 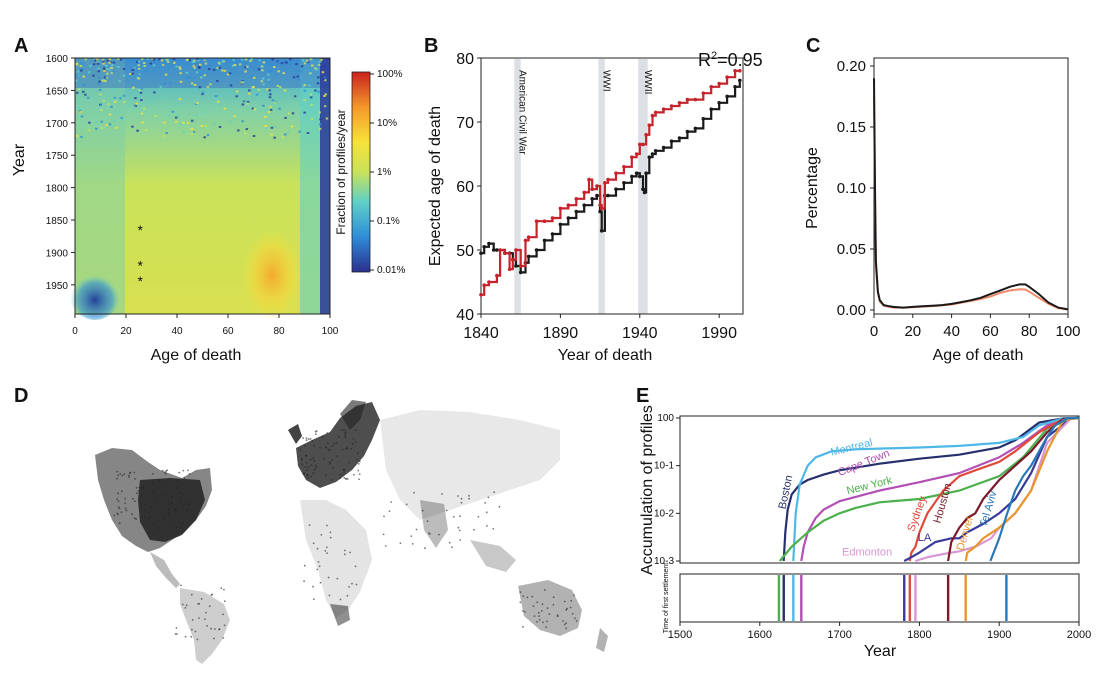 What do you see at coordinates (517, 186) in the screenshot?
I see `event-band` at bounding box center [517, 186].